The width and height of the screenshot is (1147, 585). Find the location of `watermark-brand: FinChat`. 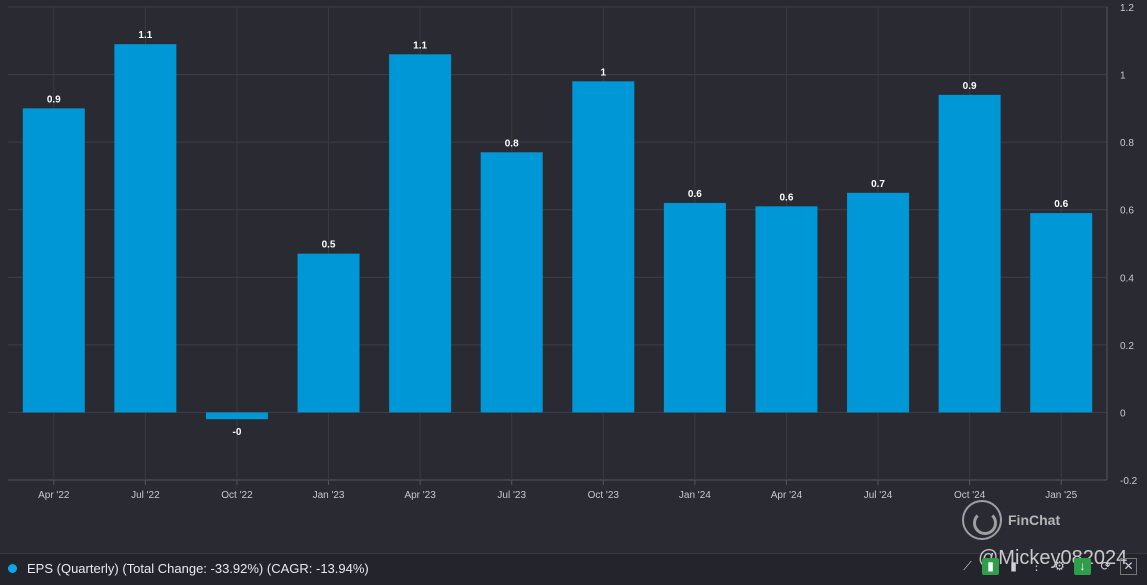

watermark-brand: FinChat is located at coordinates (1034, 520).